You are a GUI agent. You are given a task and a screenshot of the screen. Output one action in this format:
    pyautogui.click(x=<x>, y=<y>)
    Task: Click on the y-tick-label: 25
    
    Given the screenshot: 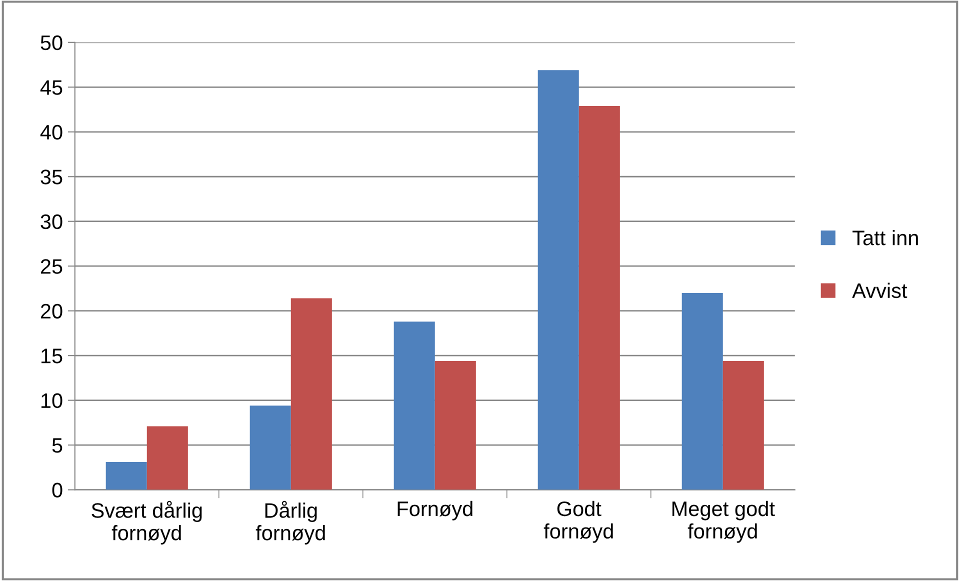 What is the action you would take?
    pyautogui.click(x=51, y=266)
    